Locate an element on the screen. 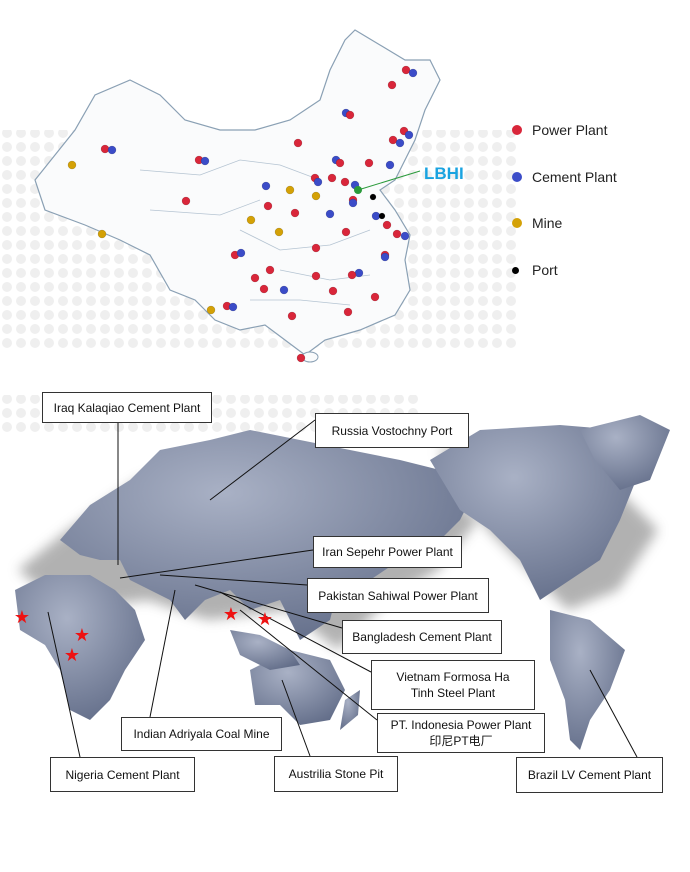  project-label: Nigeria Cement Plant is located at coordinates (122, 774).